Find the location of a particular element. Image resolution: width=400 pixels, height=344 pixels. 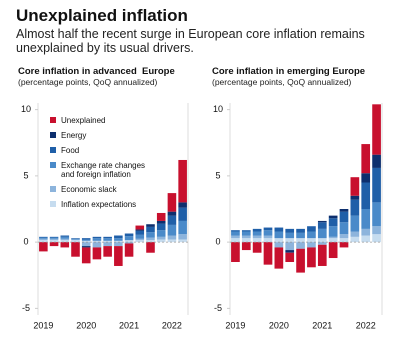

y-tick-label: 10 is located at coordinates (26, 109).